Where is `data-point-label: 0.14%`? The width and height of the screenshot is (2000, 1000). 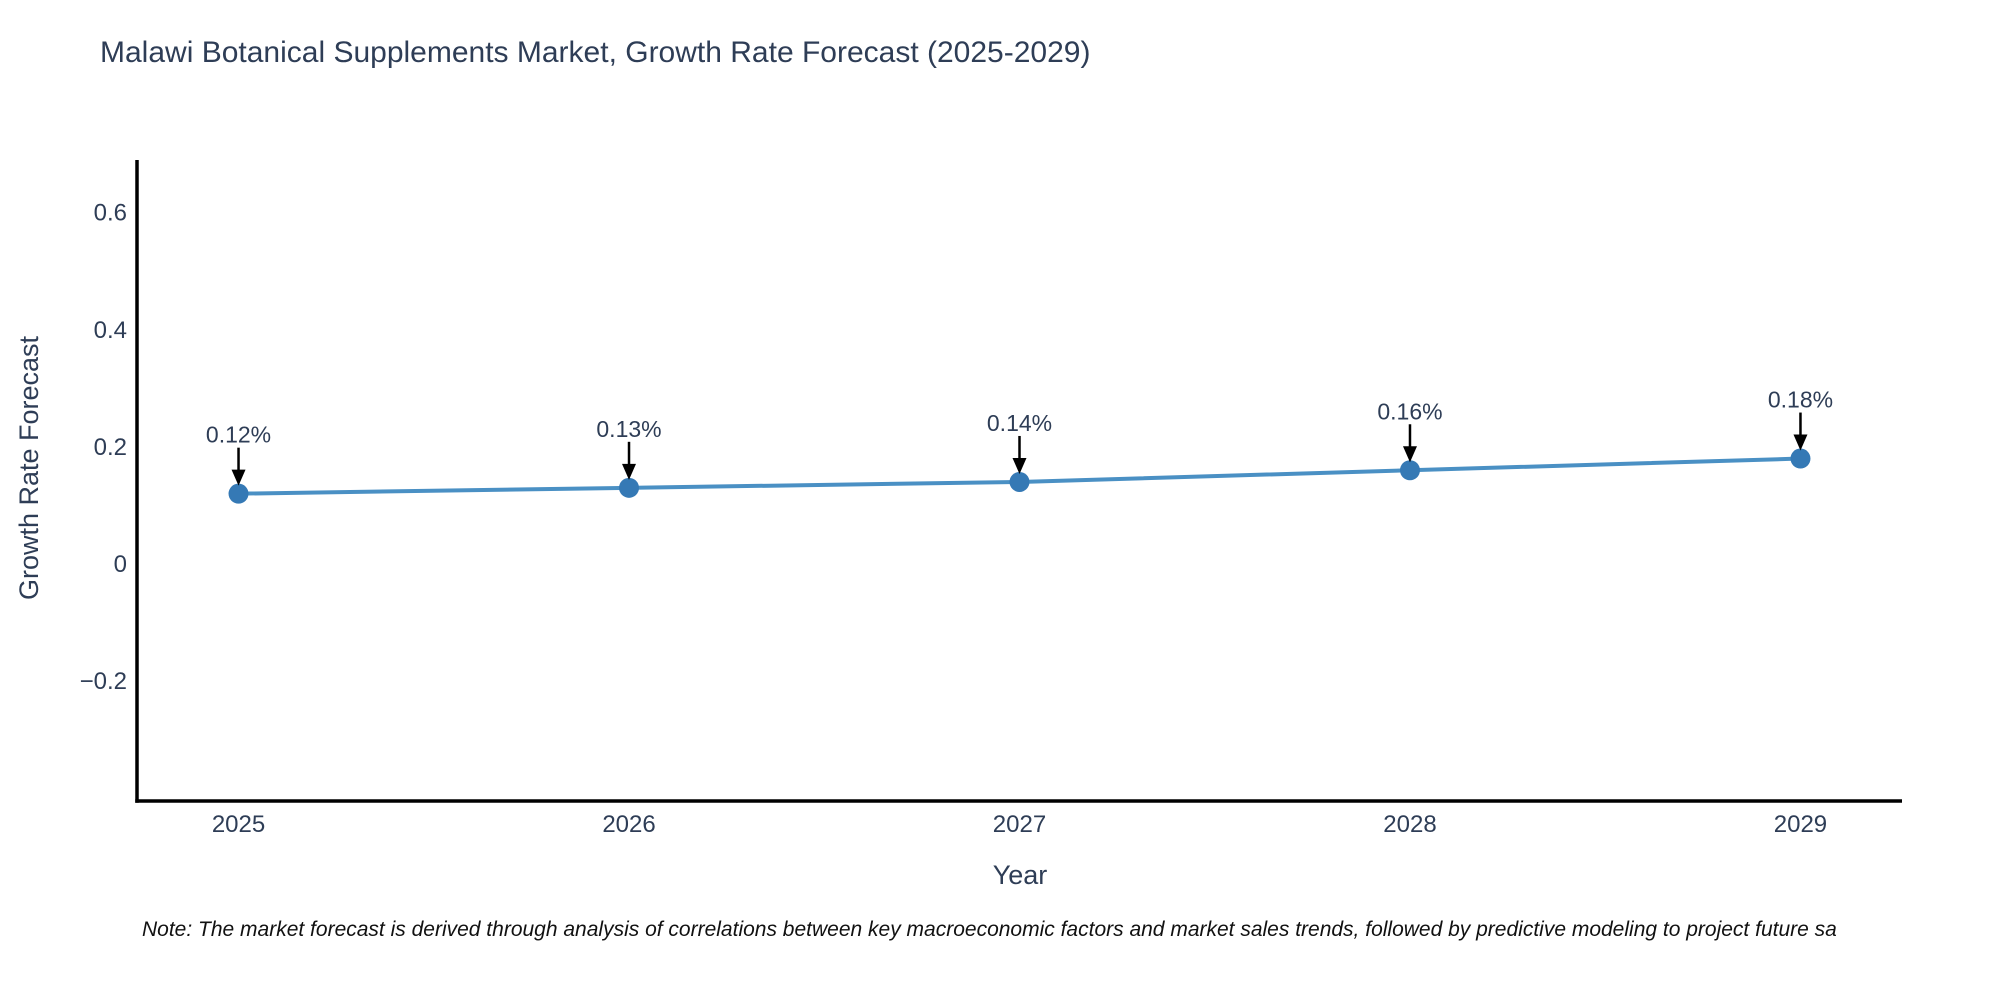
data-point-label: 0.14% is located at coordinates (1019, 423).